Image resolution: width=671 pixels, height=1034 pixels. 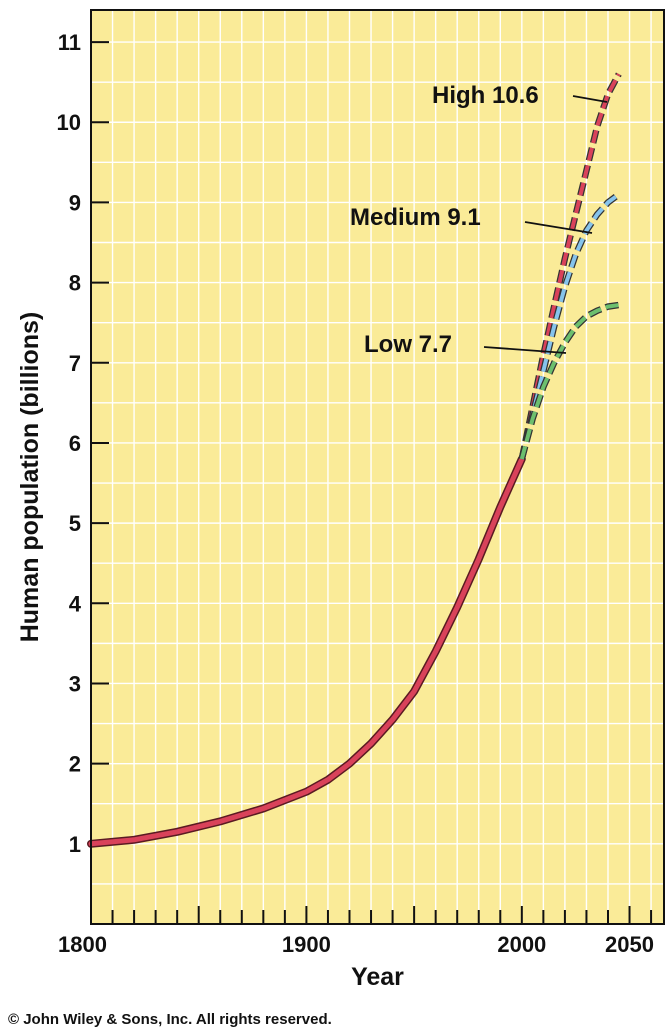 I want to click on annotation-label: High 10.6, so click(x=485, y=95).